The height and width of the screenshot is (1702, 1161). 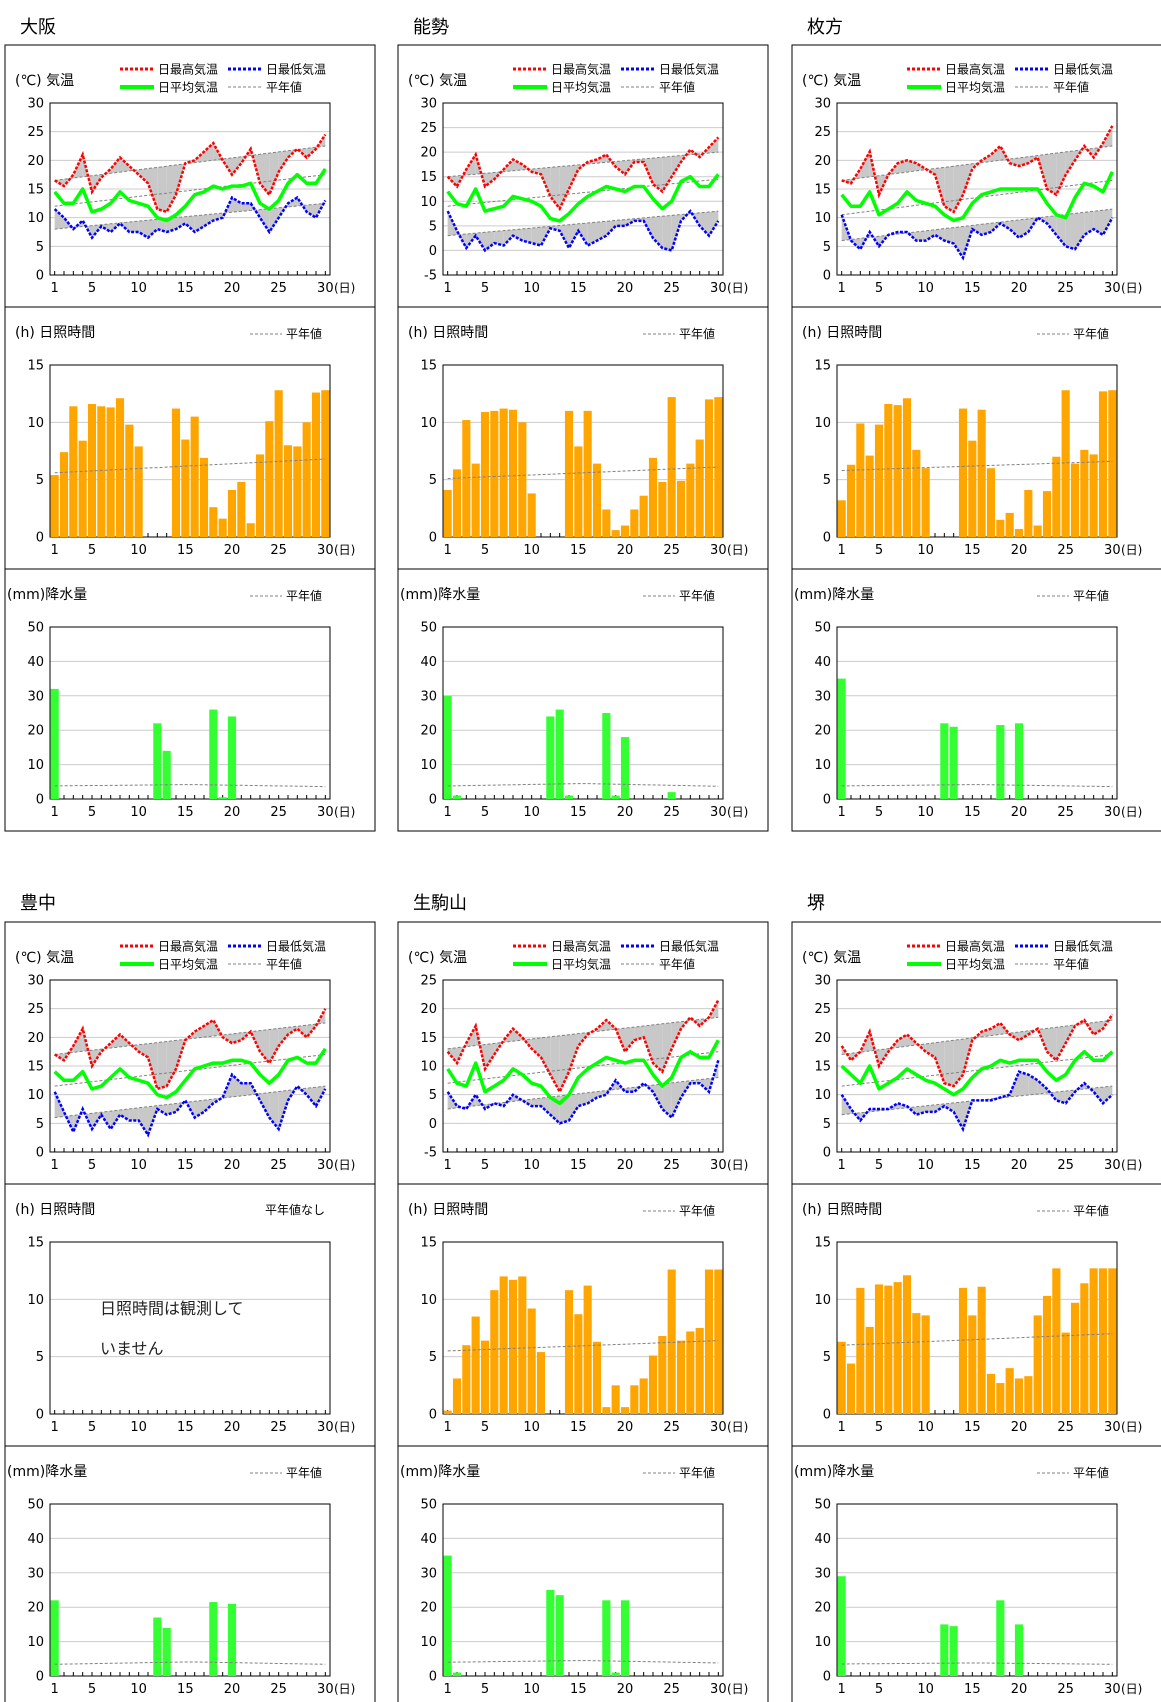 I want to click on rain-ytick-label: 0, so click(x=433, y=1677).